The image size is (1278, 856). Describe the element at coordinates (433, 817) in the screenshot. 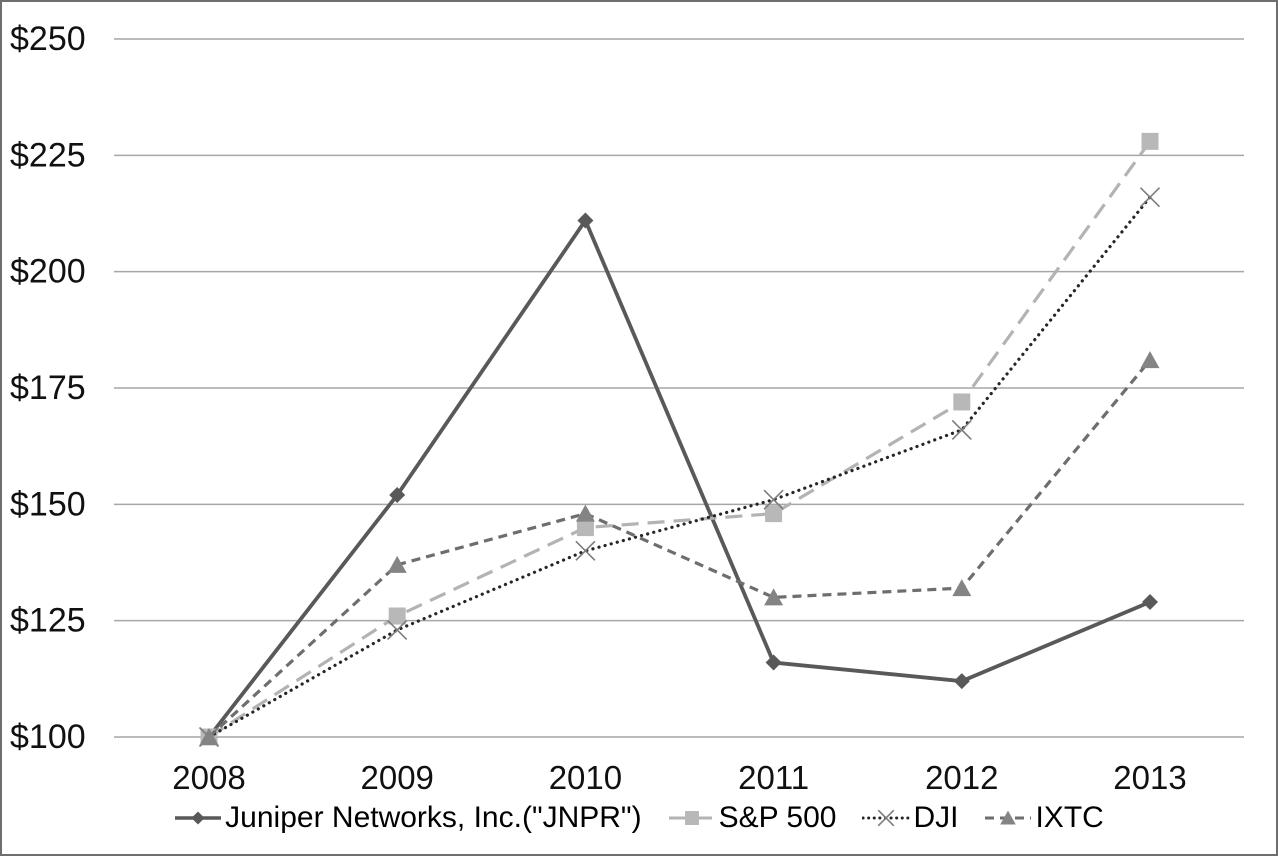

I see `legend-label-jnpr: Juniper Networks, Inc.("JNPR")` at that location.